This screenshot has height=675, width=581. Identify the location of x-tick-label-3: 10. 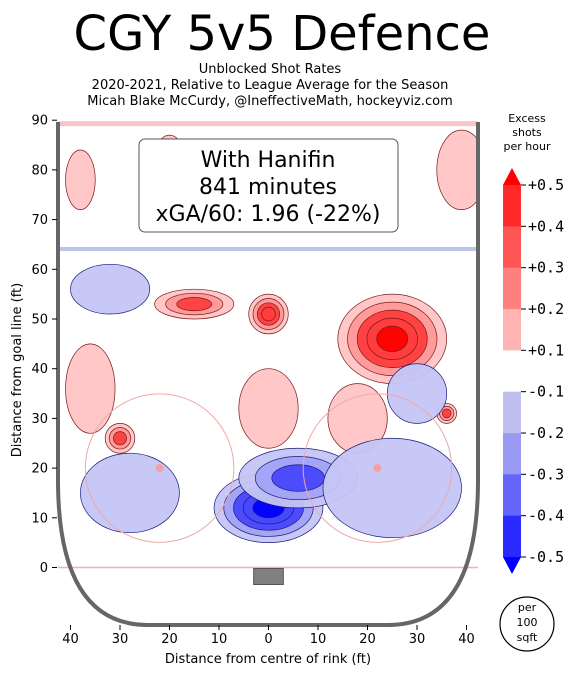
(219, 639).